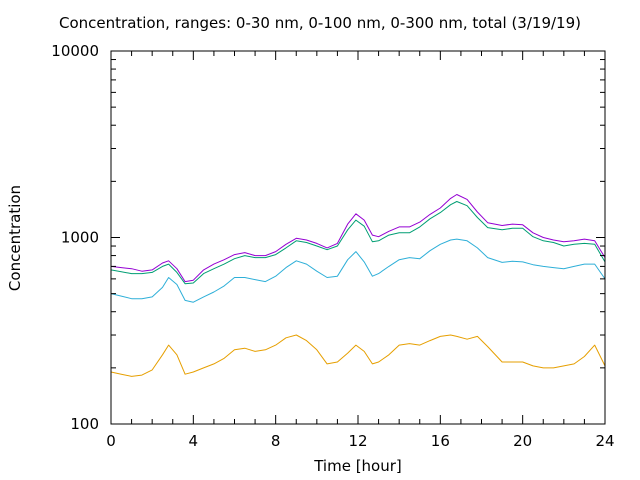 This screenshot has height=480, width=640. What do you see at coordinates (357, 441) in the screenshot?
I see `x-tick-label: 12` at bounding box center [357, 441].